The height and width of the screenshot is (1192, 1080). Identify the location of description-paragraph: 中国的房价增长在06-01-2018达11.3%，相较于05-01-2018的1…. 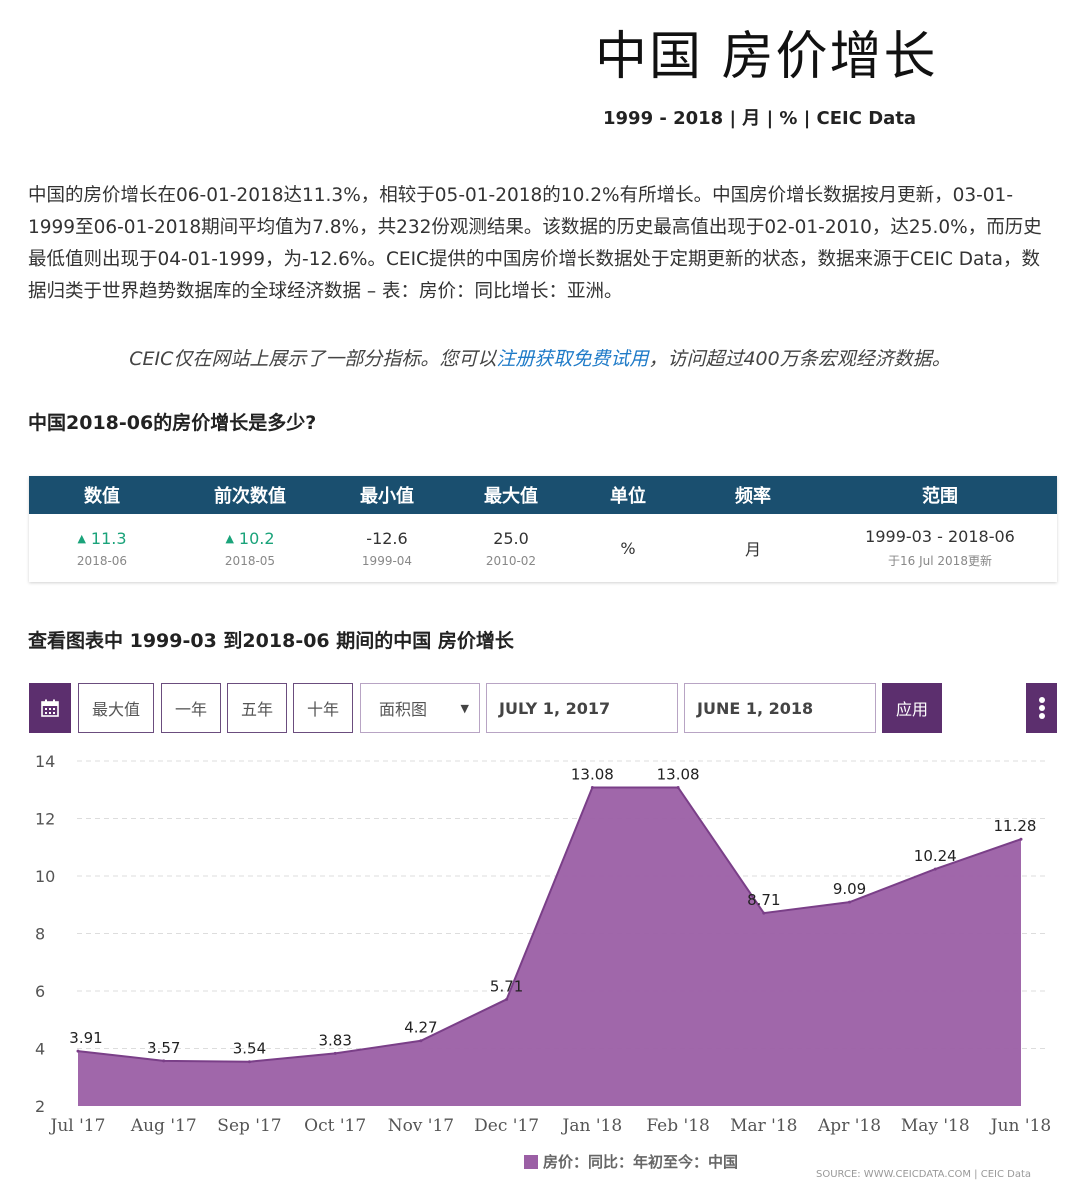
(535, 243).